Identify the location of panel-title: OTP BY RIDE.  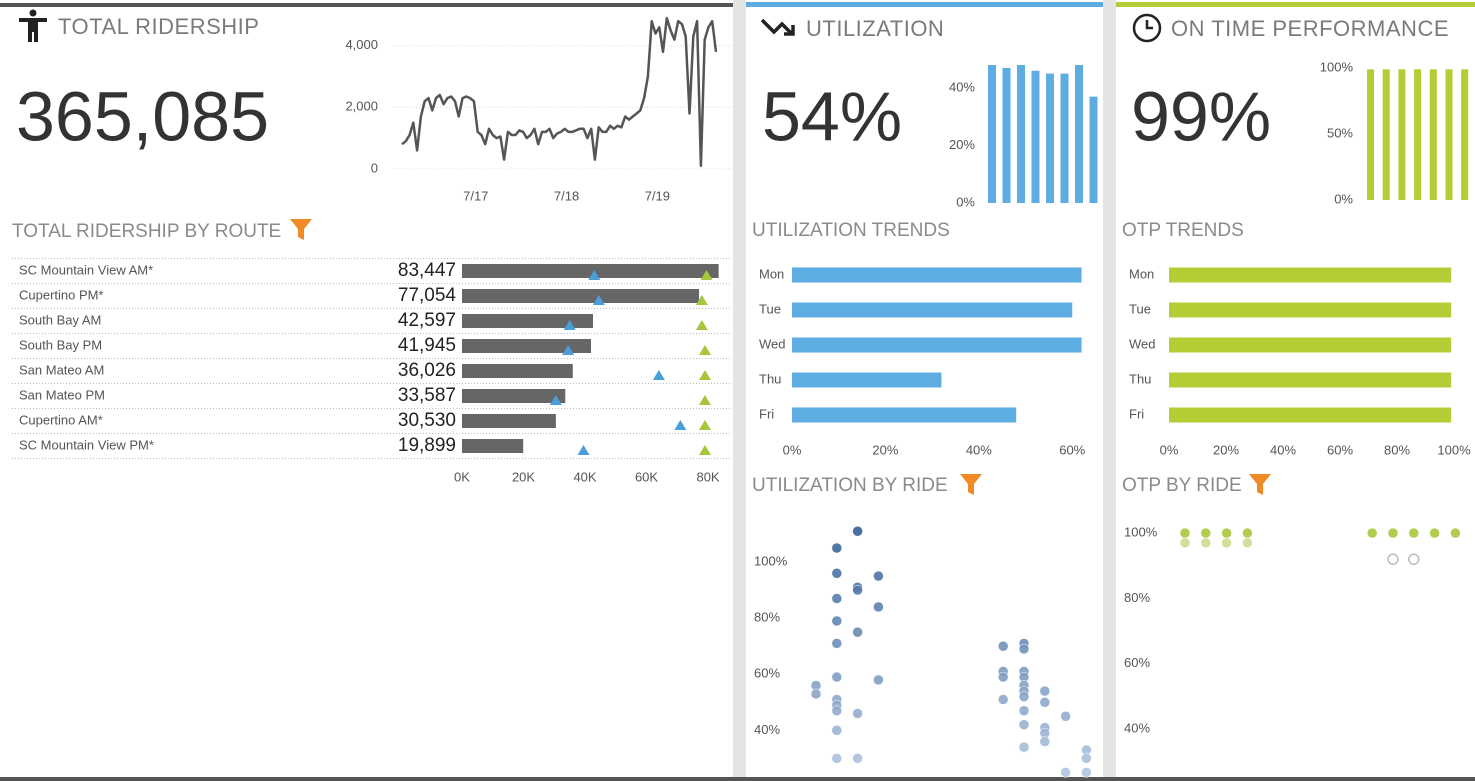
(1182, 485).